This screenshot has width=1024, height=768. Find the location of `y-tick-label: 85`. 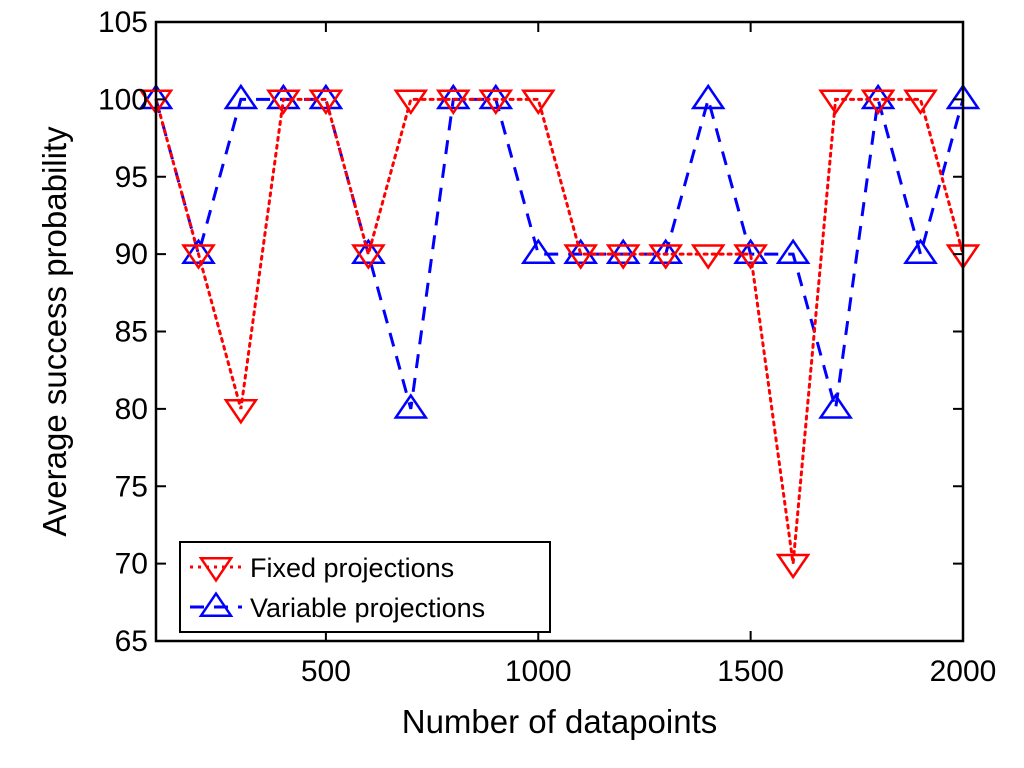

y-tick-label: 85 is located at coordinates (131, 332).